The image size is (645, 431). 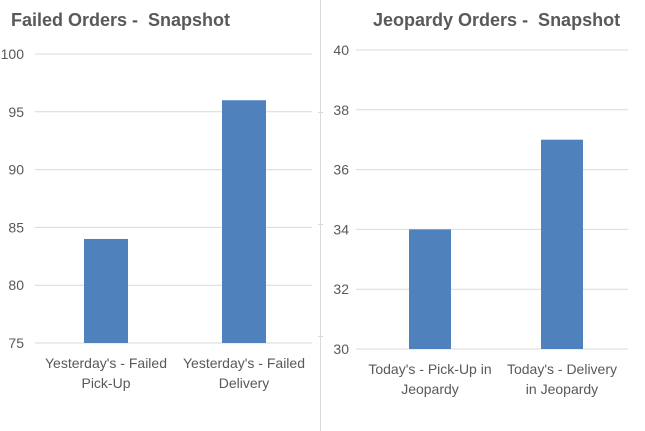 What do you see at coordinates (121, 20) in the screenshot?
I see `chart-title: Failed Orders - Snapshot` at bounding box center [121, 20].